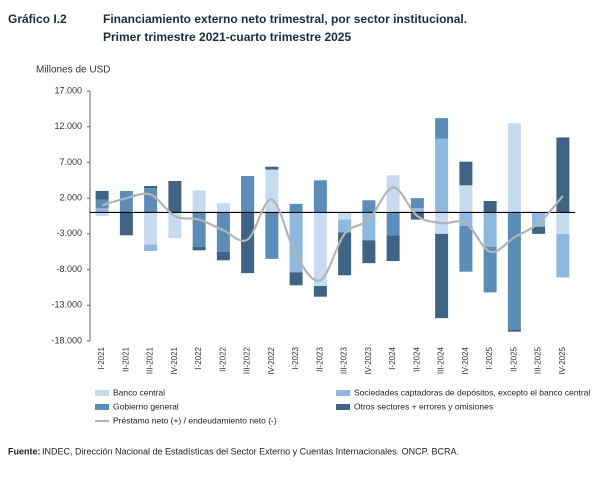  I want to click on y-tick-label: 17.000, so click(68, 90).